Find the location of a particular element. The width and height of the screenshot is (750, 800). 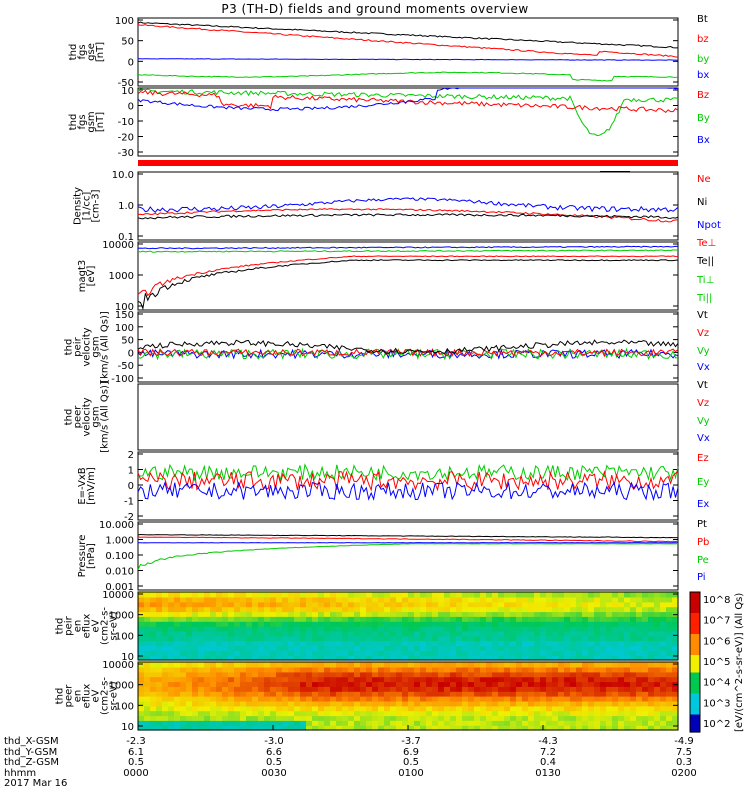

colorbar-cell is located at coordinates (695, 594).